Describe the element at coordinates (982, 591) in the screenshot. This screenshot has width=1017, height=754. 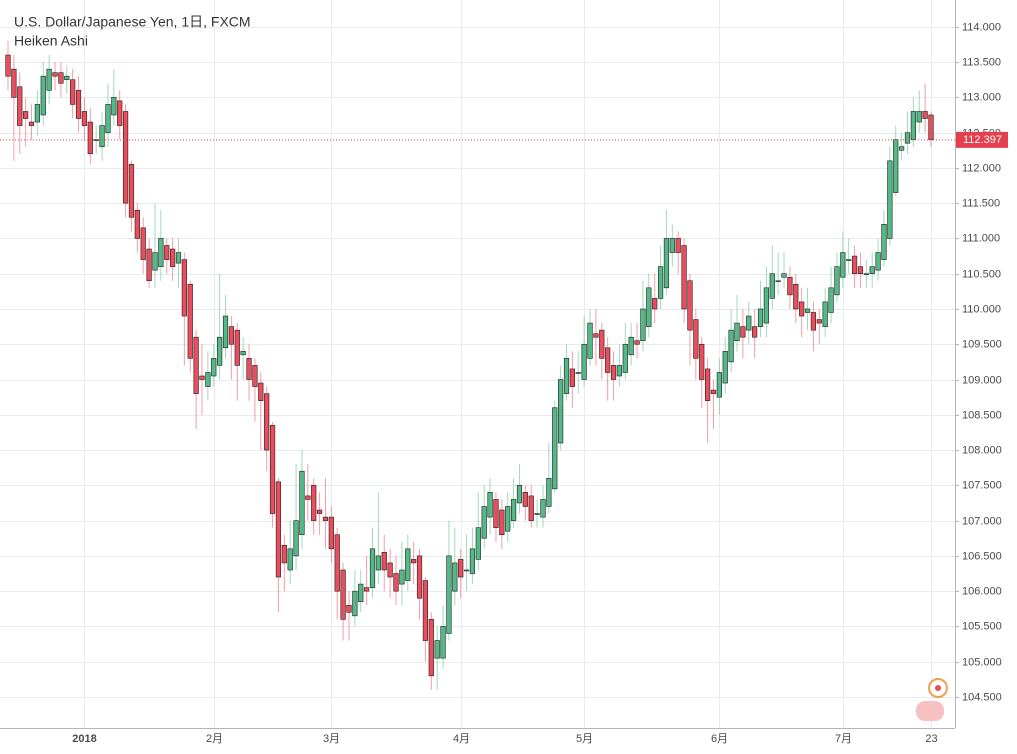
I see `y-tick-label: 106.000` at that location.